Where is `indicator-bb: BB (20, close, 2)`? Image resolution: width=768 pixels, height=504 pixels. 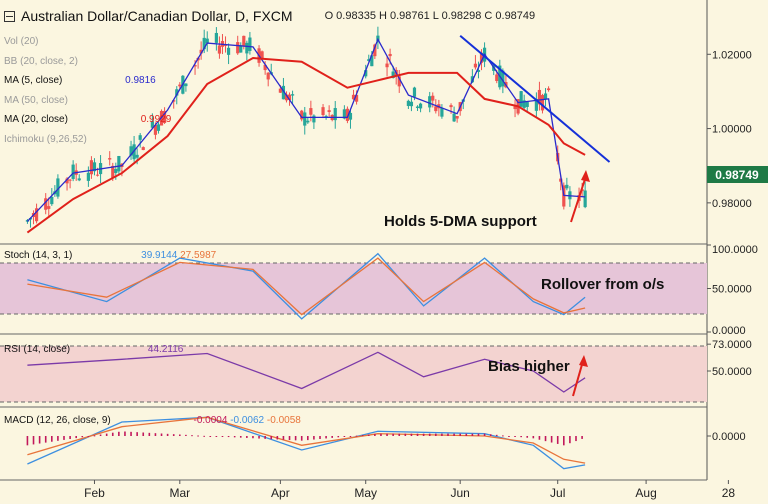 indicator-bb: BB (20, close, 2) is located at coordinates (41, 61).